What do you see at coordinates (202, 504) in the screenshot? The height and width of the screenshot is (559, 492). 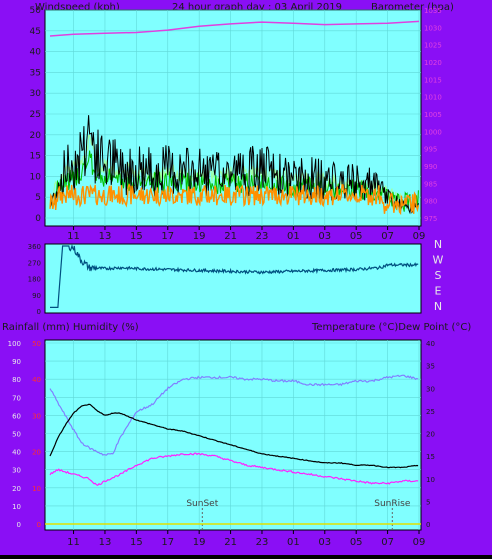 I see `sun-marker-label: SunSet` at bounding box center [202, 504].